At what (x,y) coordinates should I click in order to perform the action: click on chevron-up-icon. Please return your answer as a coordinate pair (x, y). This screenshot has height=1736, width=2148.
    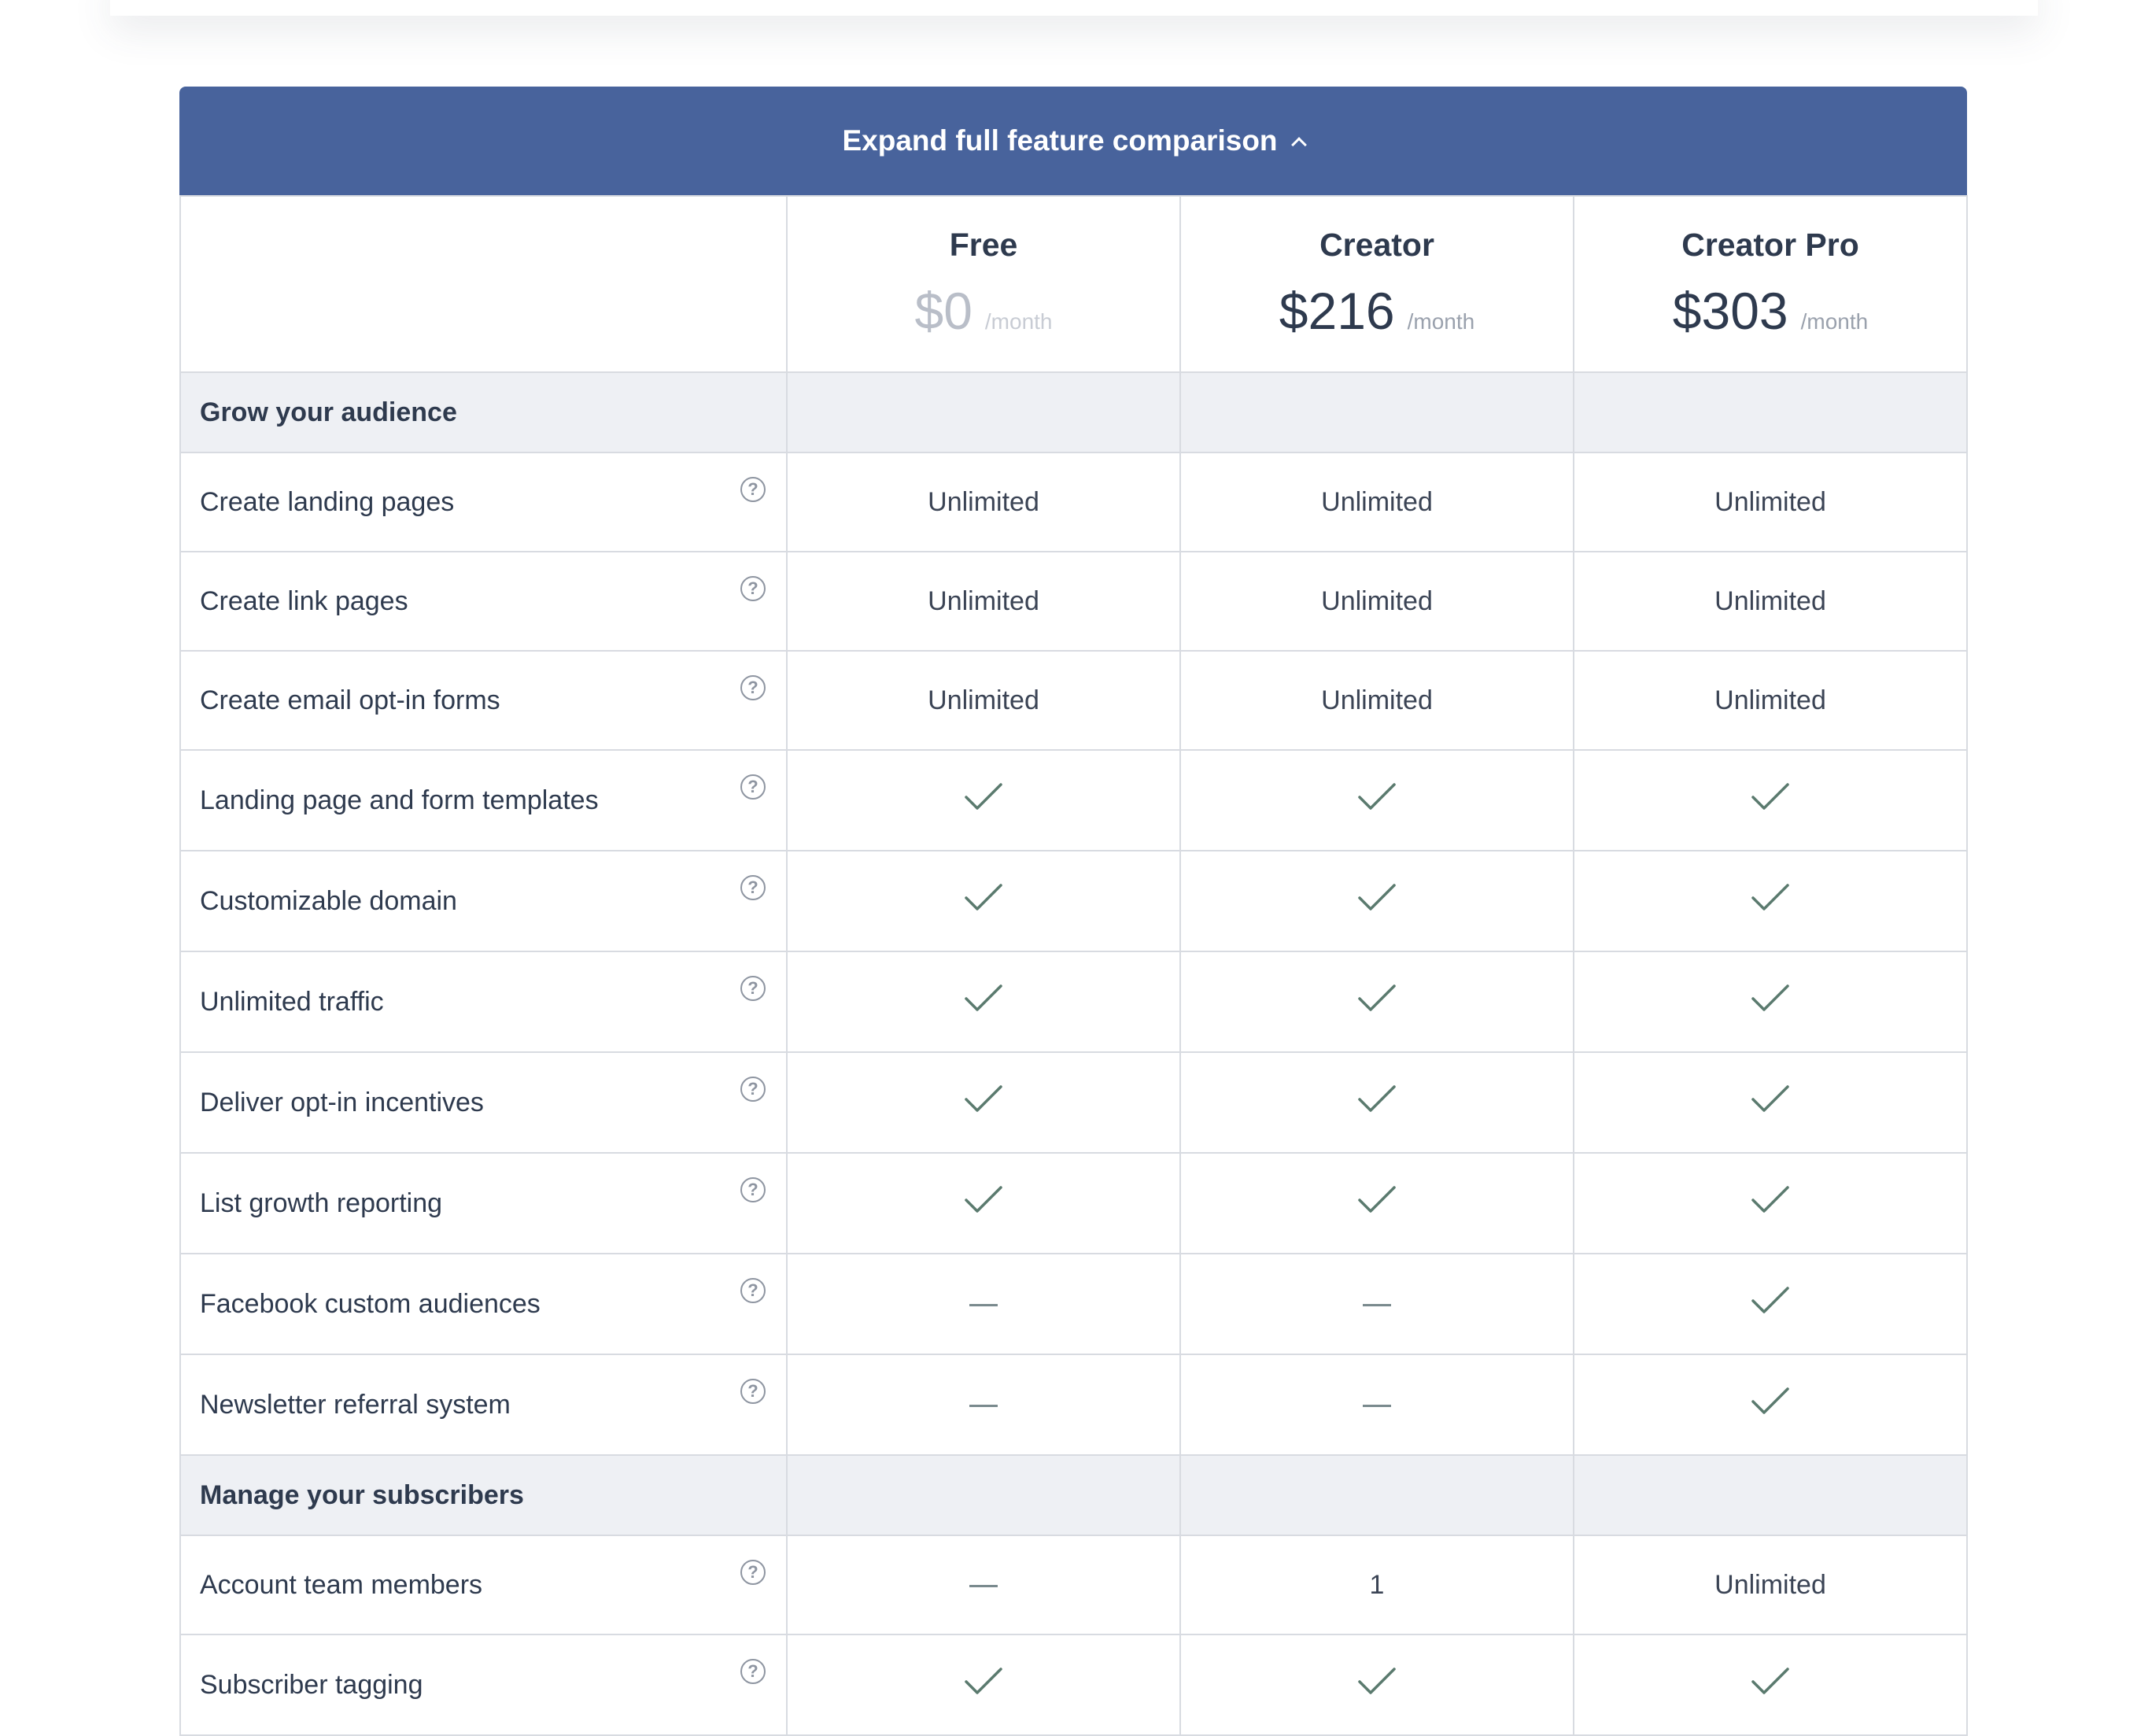
    Looking at the image, I should click on (1298, 145).